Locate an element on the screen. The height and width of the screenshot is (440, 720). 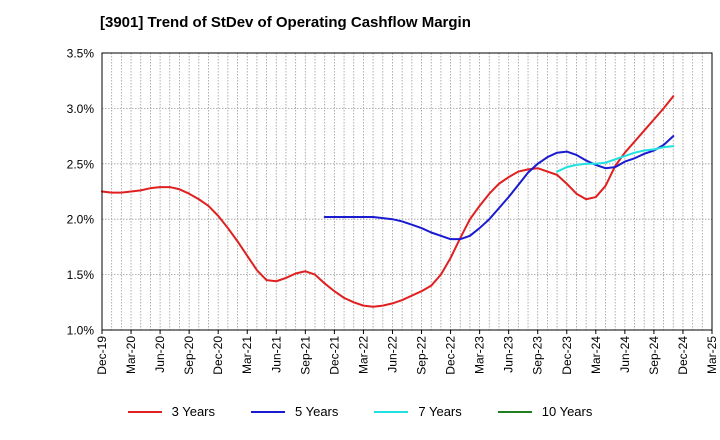
y-tick-label: 3.5% is located at coordinates (81, 54).